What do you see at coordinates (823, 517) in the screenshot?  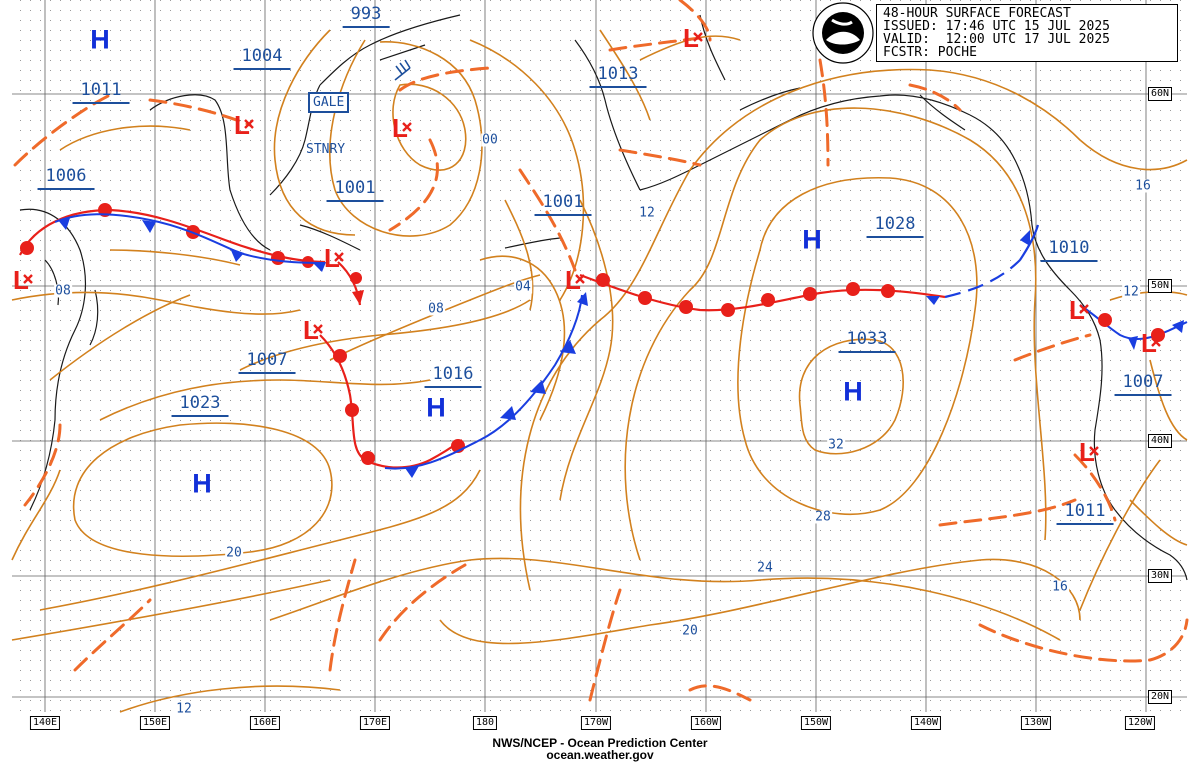 I see `isobar-label: 28` at bounding box center [823, 517].